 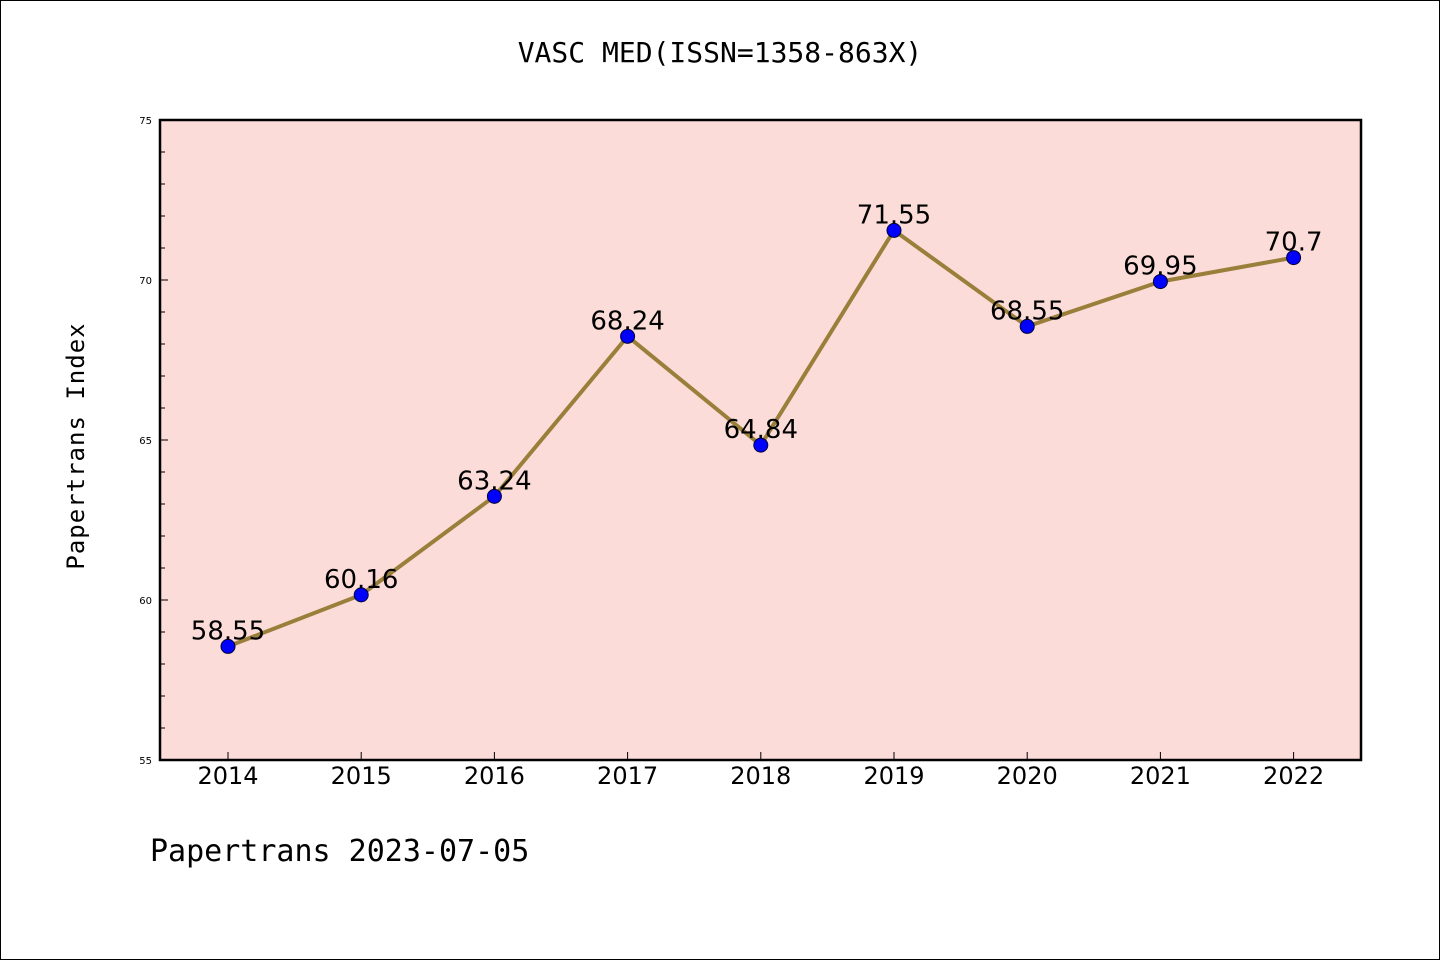 What do you see at coordinates (228, 631) in the screenshot?
I see `data-label: 58.55` at bounding box center [228, 631].